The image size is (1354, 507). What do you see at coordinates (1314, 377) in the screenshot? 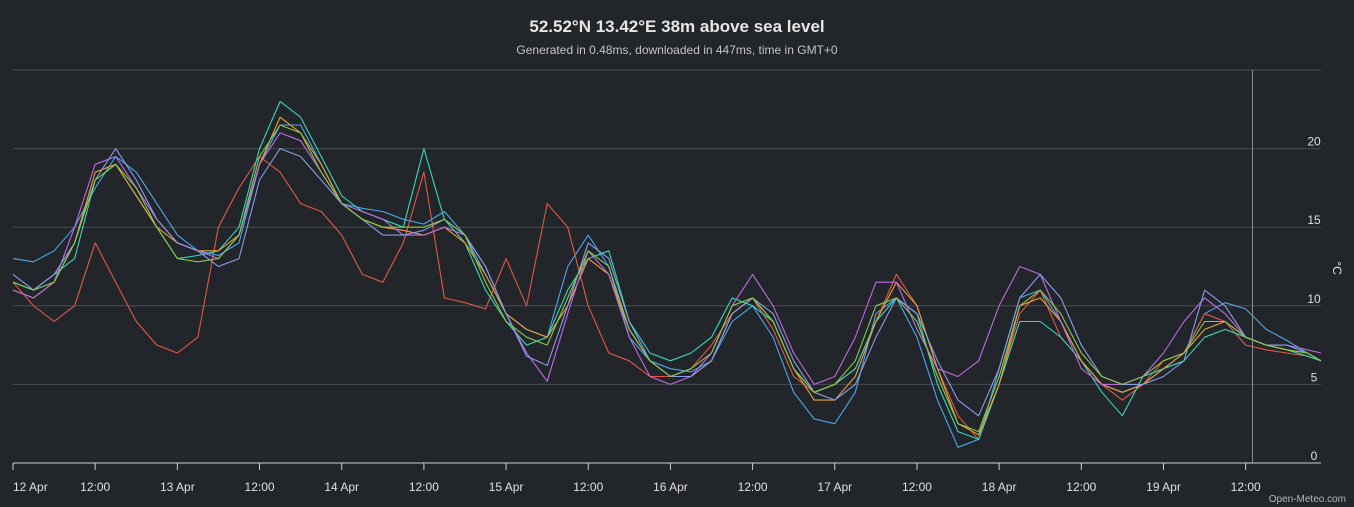
I see `y-tick-label: 5` at bounding box center [1314, 377].